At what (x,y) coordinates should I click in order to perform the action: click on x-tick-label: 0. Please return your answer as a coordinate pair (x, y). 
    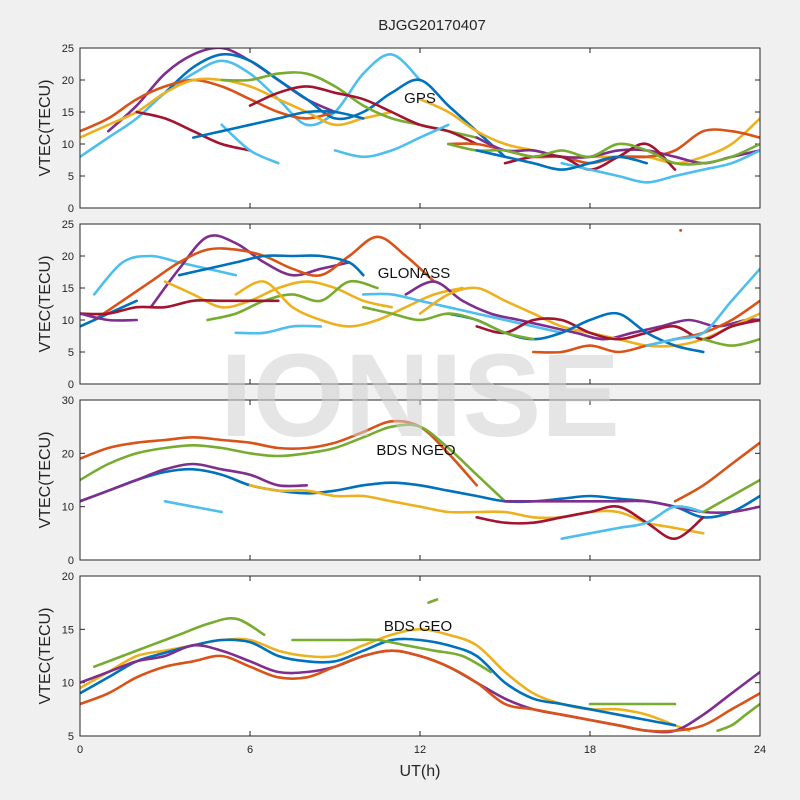
    Looking at the image, I should click on (80, 750).